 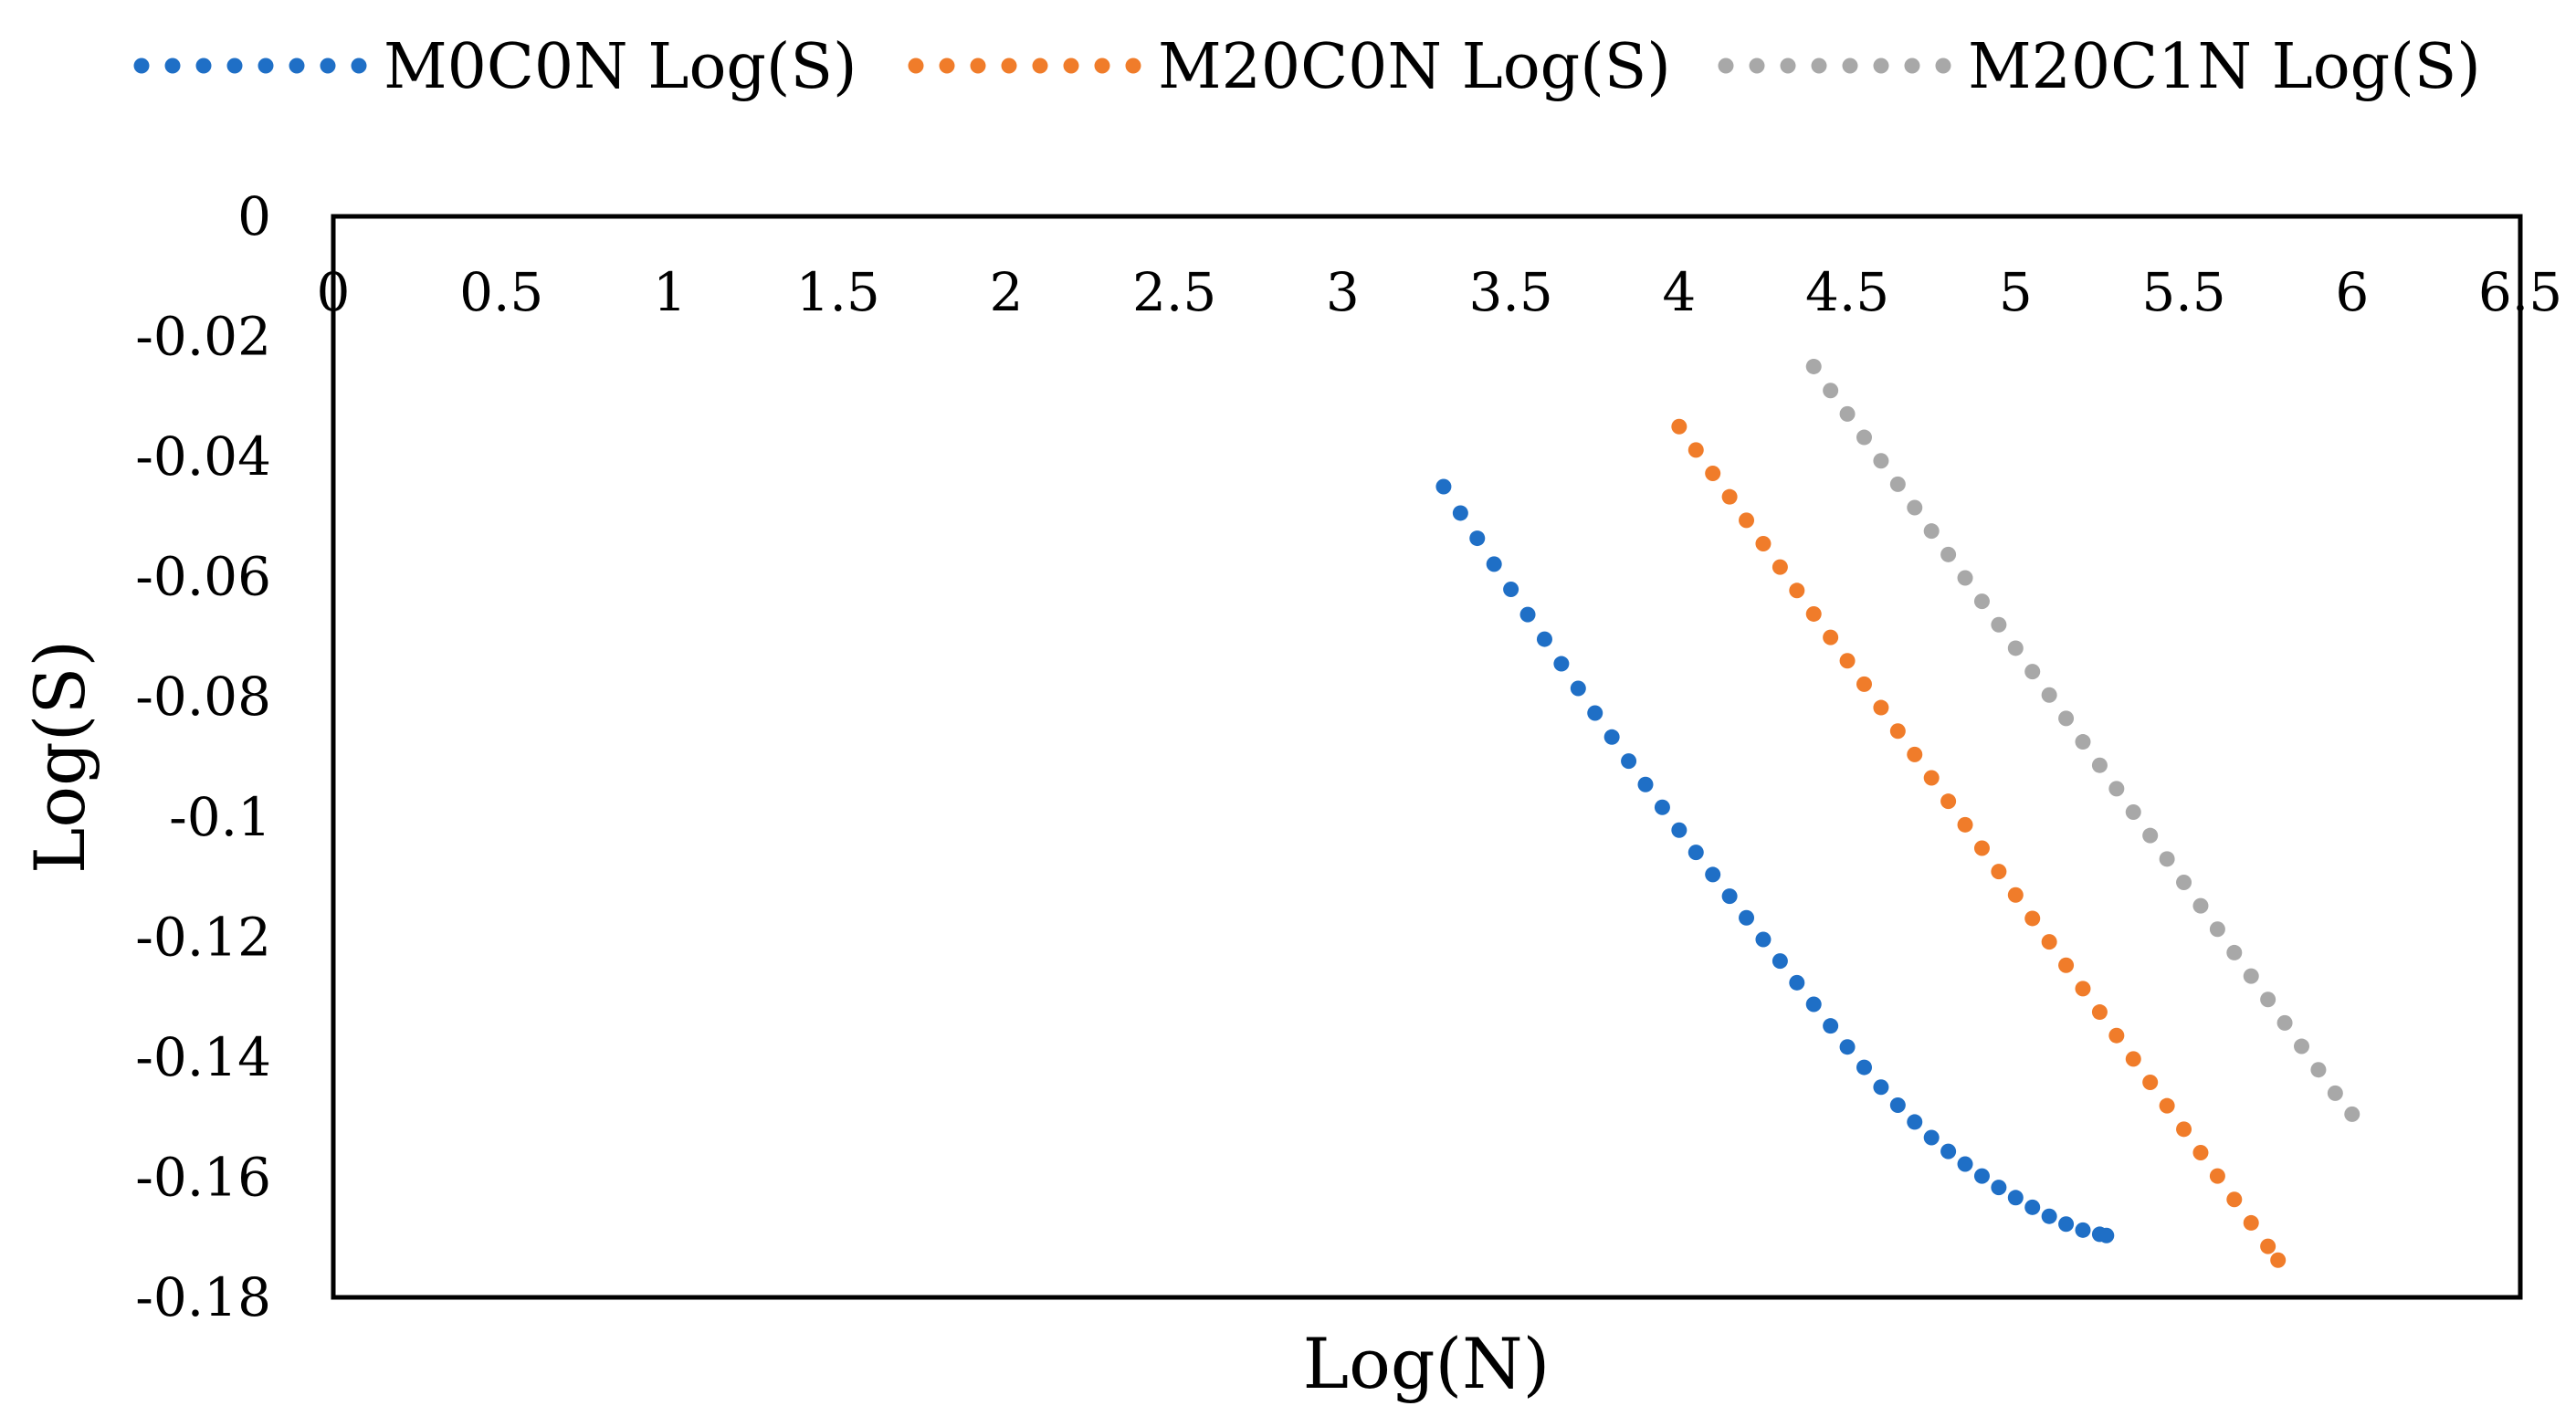 I want to click on legend-label: M20C0N Log(S), so click(x=1414, y=67).